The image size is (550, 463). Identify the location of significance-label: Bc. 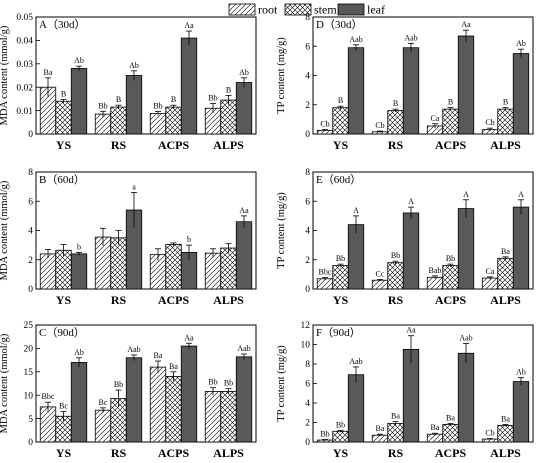
(103, 402).